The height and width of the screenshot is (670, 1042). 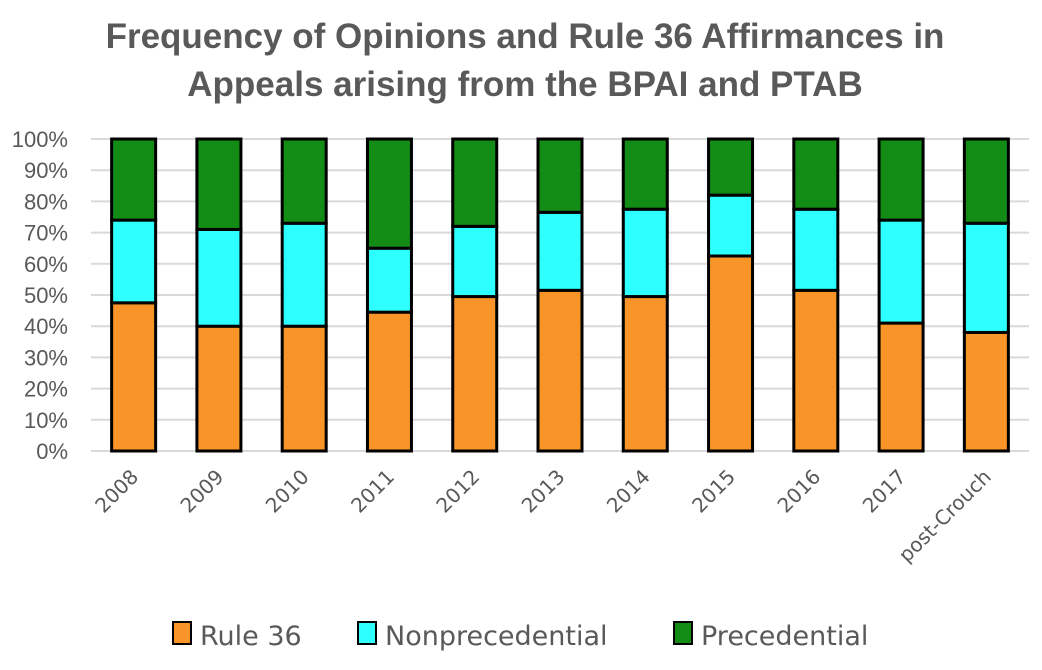 I want to click on y-tick-label: 30%, so click(x=46, y=357).